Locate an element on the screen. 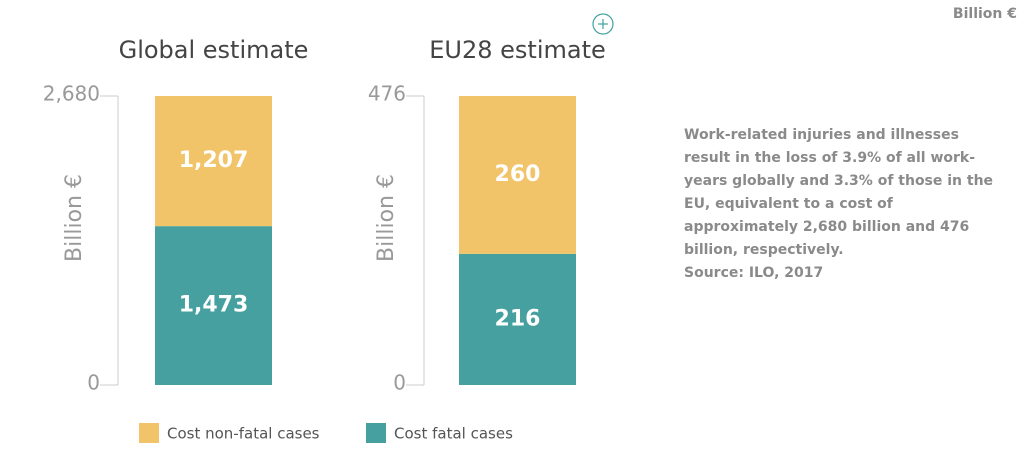 The height and width of the screenshot is (465, 1029). unit-label: Billion € is located at coordinates (984, 14).